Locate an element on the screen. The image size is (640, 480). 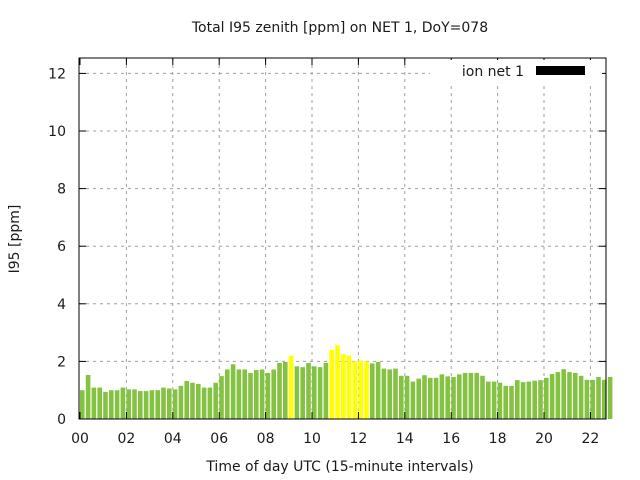
y-tick-label: 2 is located at coordinates (61, 362).